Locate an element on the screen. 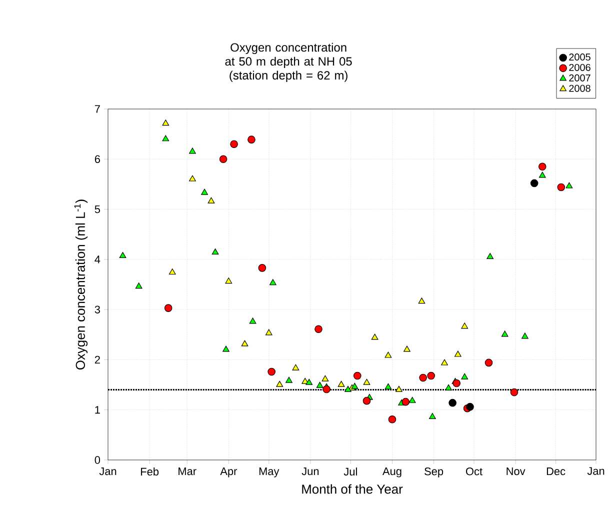 The width and height of the screenshot is (613, 529). legend-label: 2005 is located at coordinates (579, 57).